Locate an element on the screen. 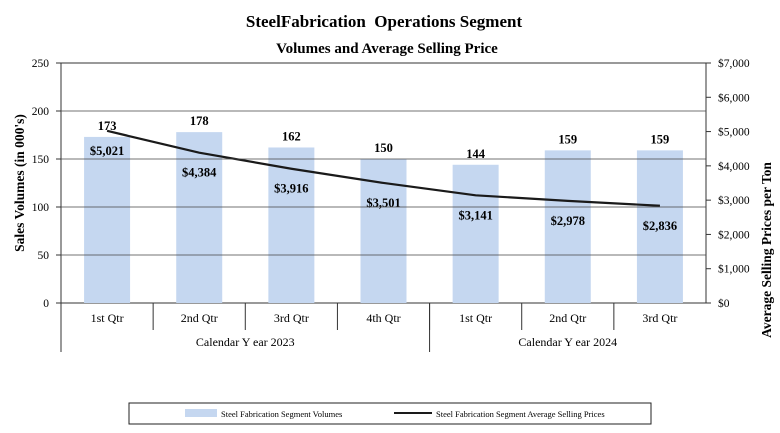 Image resolution: width=780 pixels, height=433 pixels. price-line is located at coordinates (383, 168).